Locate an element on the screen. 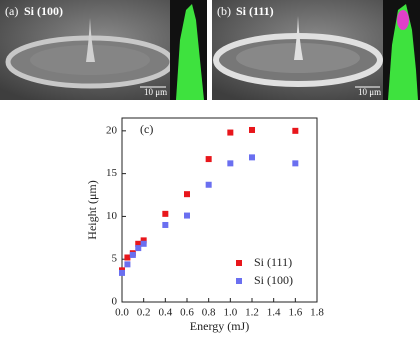 Image resolution: width=420 pixels, height=338 pixels. y-tick-label: 5 is located at coordinates (115, 259).